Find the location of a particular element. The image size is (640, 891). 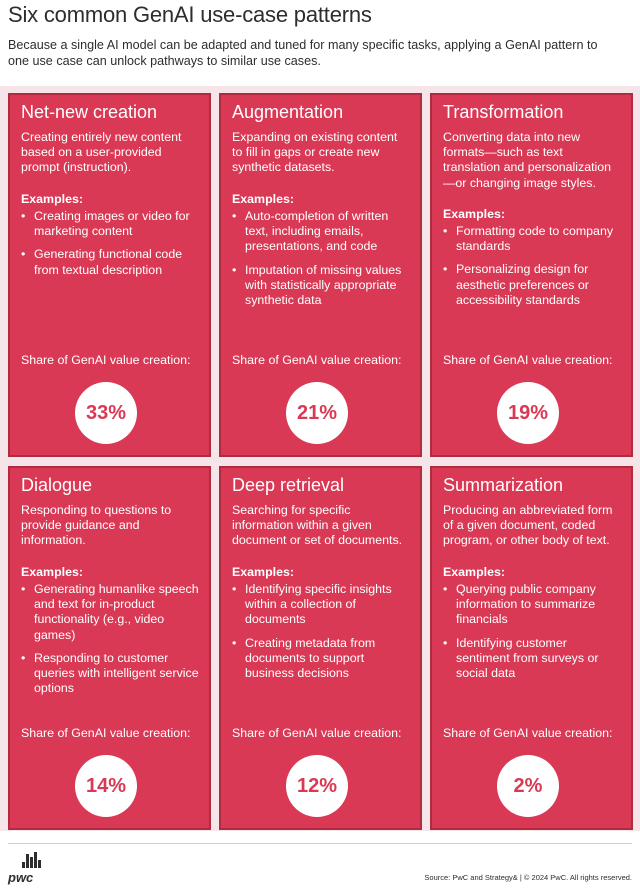

share-value-badge: 2% is located at coordinates (528, 786).